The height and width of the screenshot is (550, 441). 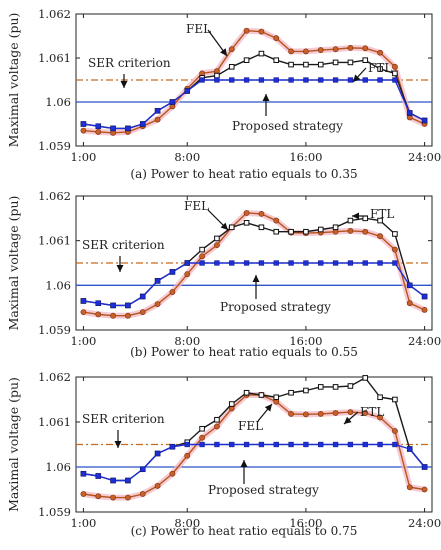 What do you see at coordinates (372, 412) in the screenshot?
I see `ftl-annotation: FTL` at bounding box center [372, 412].